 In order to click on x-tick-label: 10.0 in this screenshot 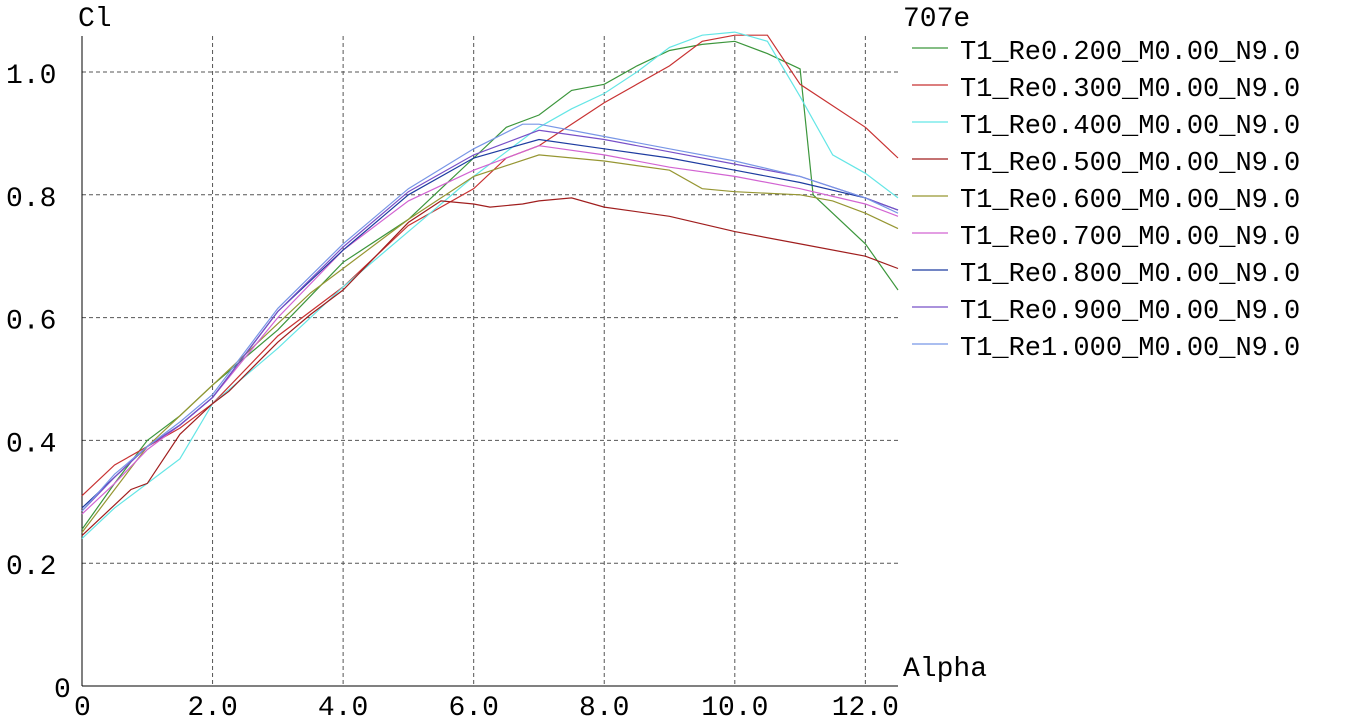, I will do `click(734, 707)`.